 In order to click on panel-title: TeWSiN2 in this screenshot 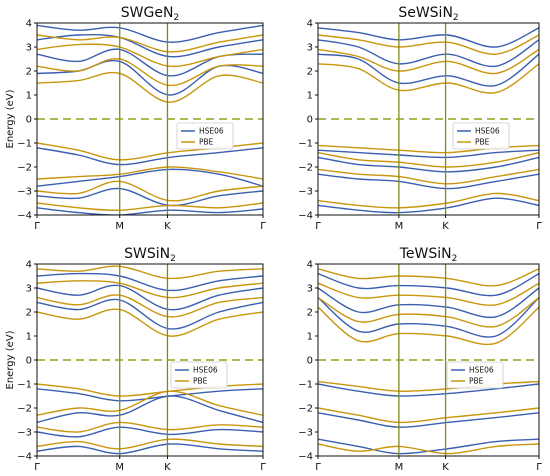, I will do `click(428, 255)`.